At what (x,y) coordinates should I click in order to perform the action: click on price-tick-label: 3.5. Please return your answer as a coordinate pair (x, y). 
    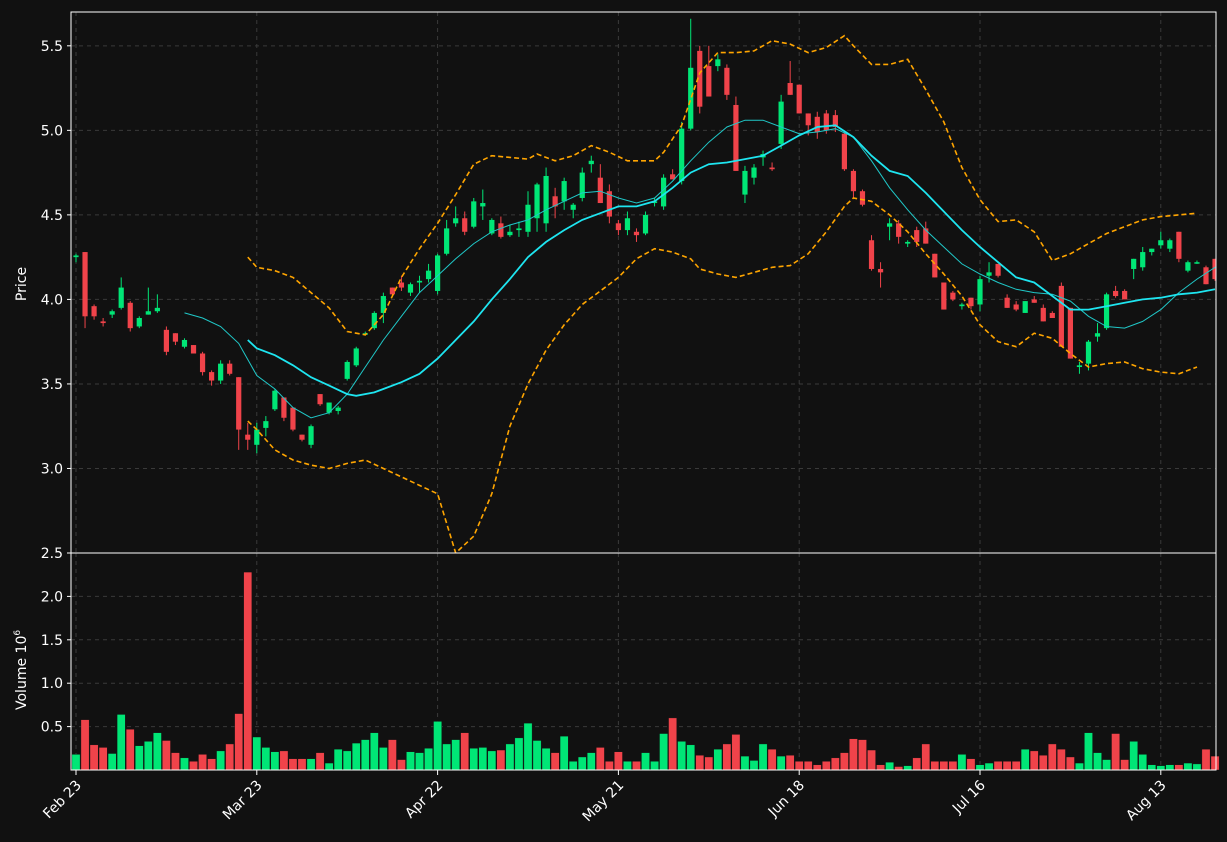
    Looking at the image, I should click on (52, 385).